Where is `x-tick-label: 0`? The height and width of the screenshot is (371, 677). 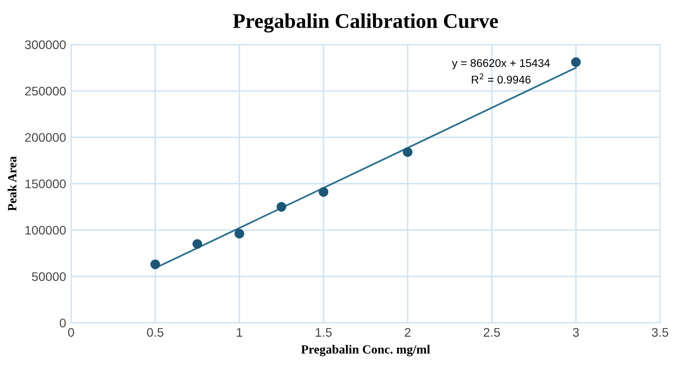
x-tick-label: 0 is located at coordinates (71, 332).